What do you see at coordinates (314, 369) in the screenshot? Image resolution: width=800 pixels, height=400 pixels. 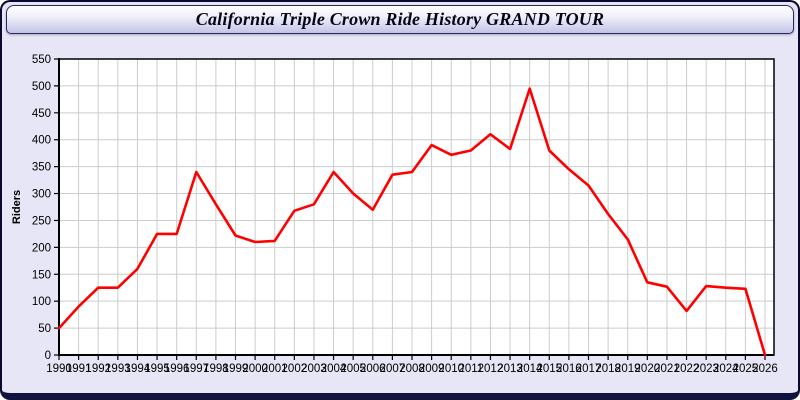 I see `x-tick-label: 2003` at bounding box center [314, 369].